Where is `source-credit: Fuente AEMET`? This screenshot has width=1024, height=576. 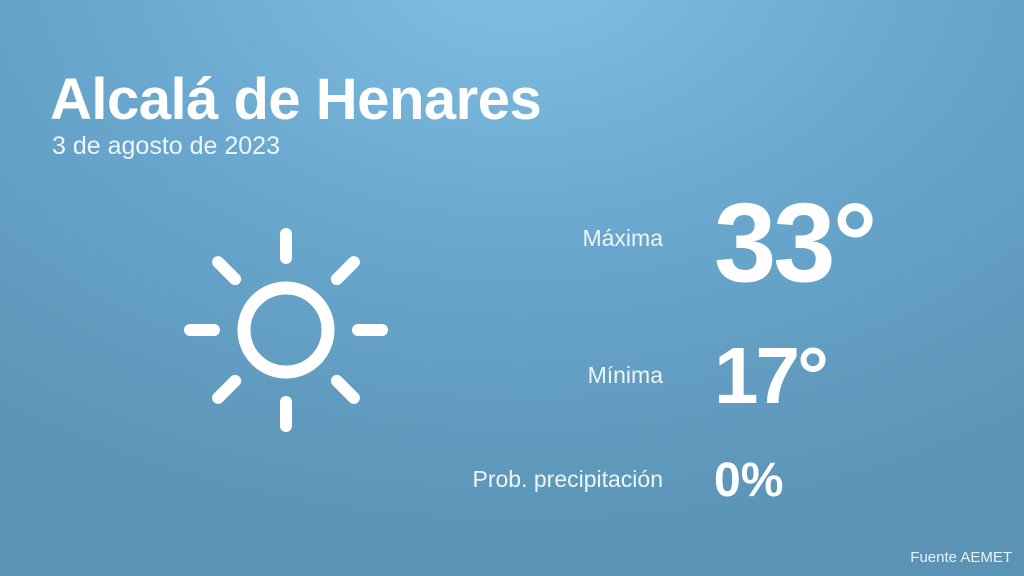 source-credit: Fuente AEMET is located at coordinates (961, 557).